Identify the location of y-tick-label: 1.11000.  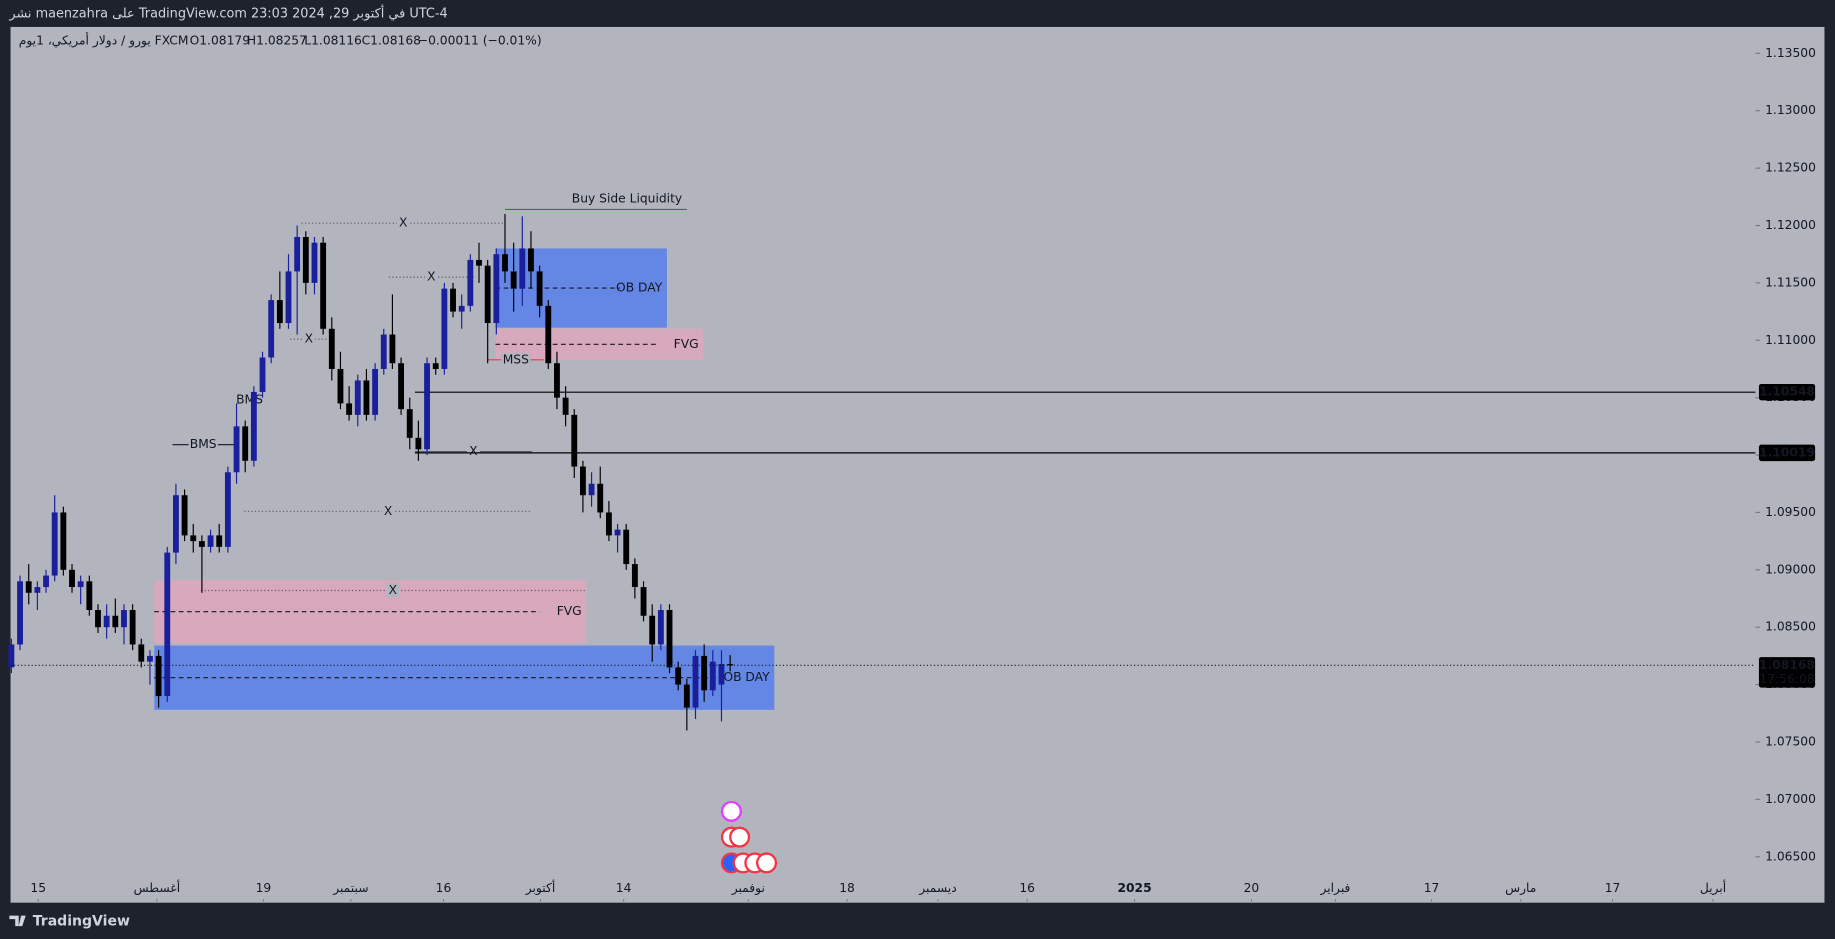
(1790, 340).